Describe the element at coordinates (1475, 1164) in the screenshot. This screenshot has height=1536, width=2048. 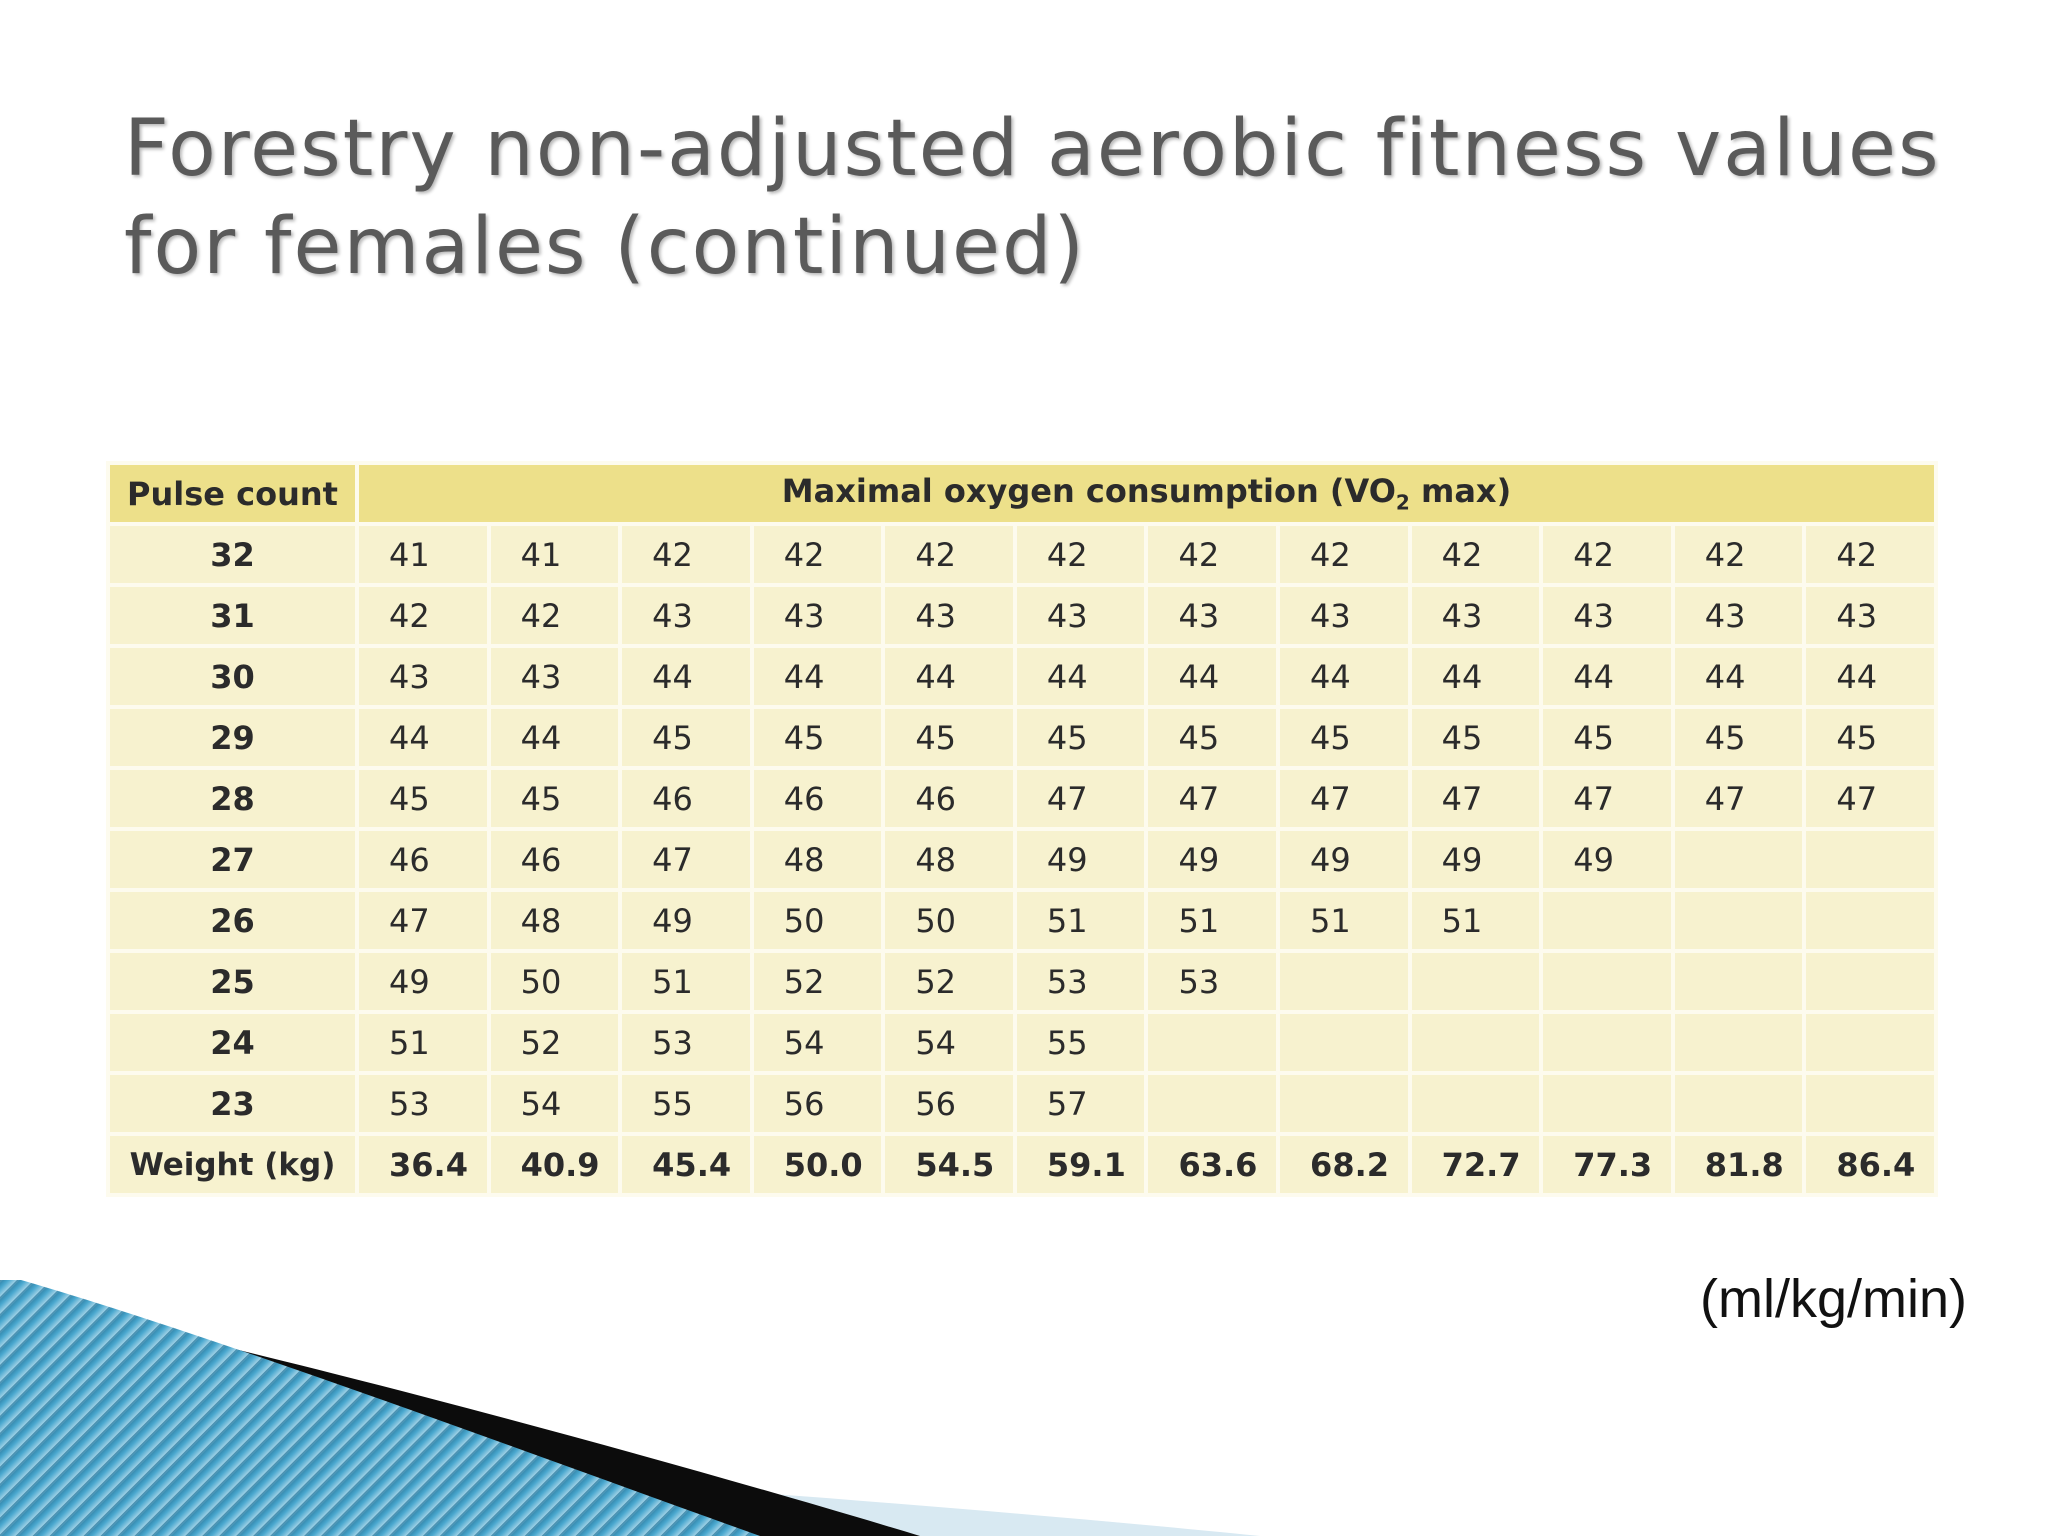
I see `weight-value-cell: 72.7` at that location.